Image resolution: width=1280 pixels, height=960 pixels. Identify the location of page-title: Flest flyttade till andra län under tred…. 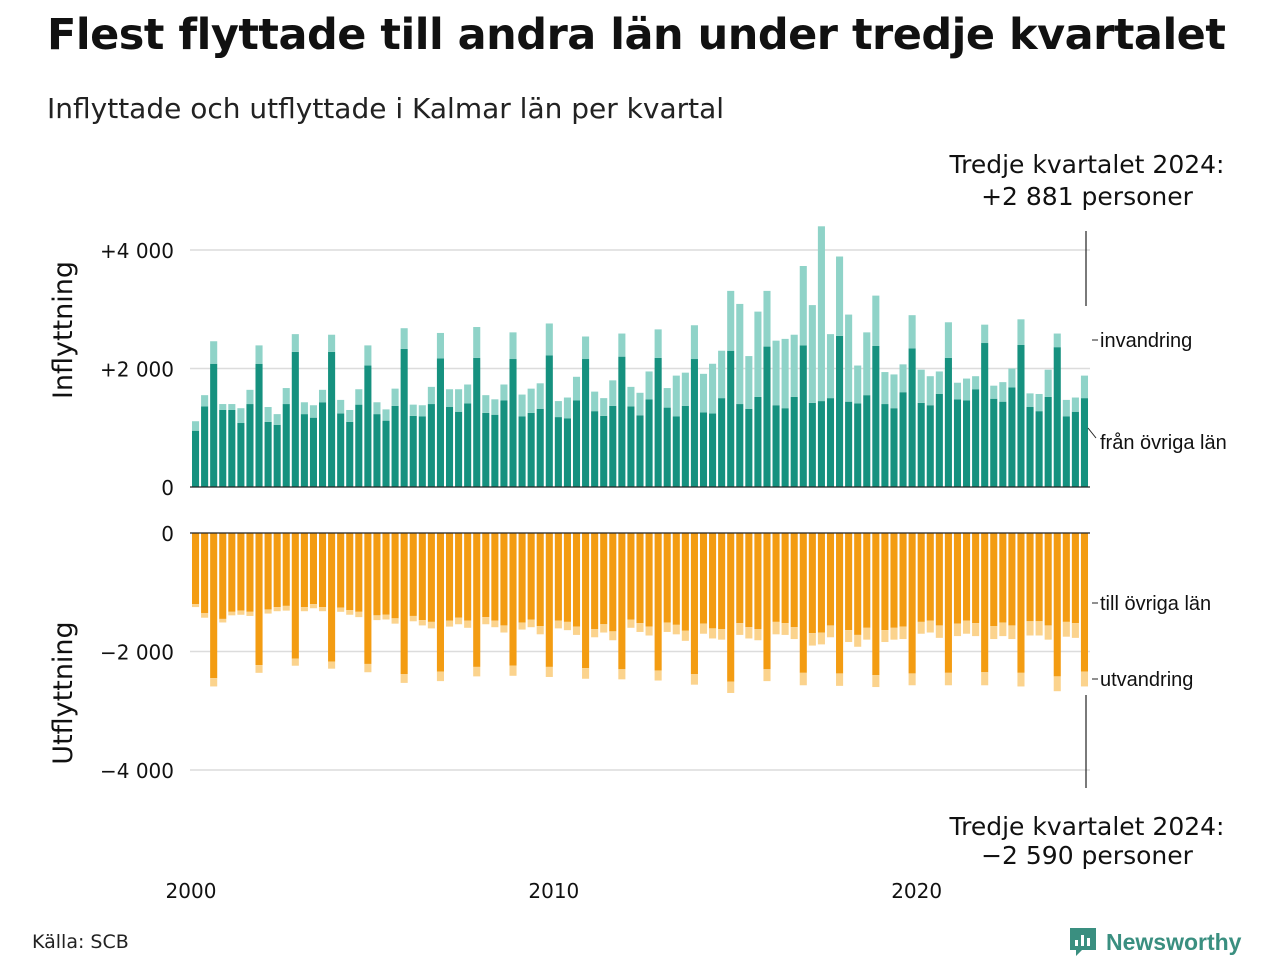
(636, 35).